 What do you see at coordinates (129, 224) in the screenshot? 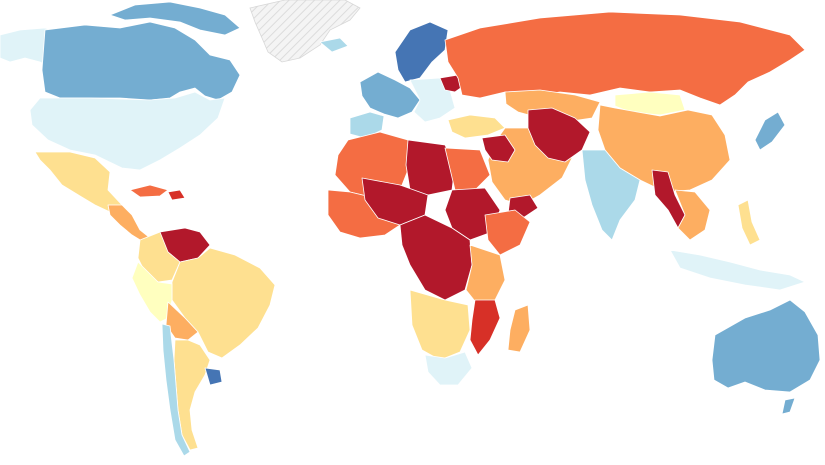
I see `region-central-america` at bounding box center [129, 224].